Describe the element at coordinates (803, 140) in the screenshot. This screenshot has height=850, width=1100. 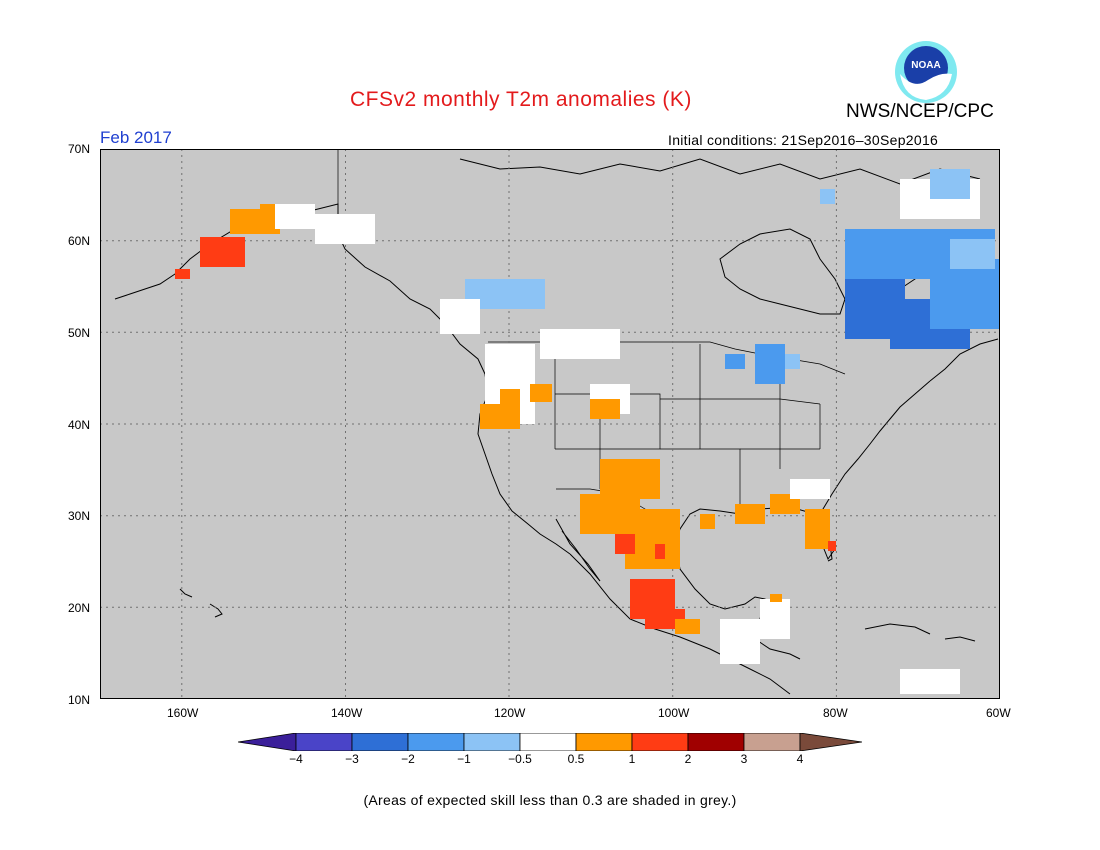
I see `initial-conditions: Initial conditions: 21Sep2016–30Sep2016` at that location.